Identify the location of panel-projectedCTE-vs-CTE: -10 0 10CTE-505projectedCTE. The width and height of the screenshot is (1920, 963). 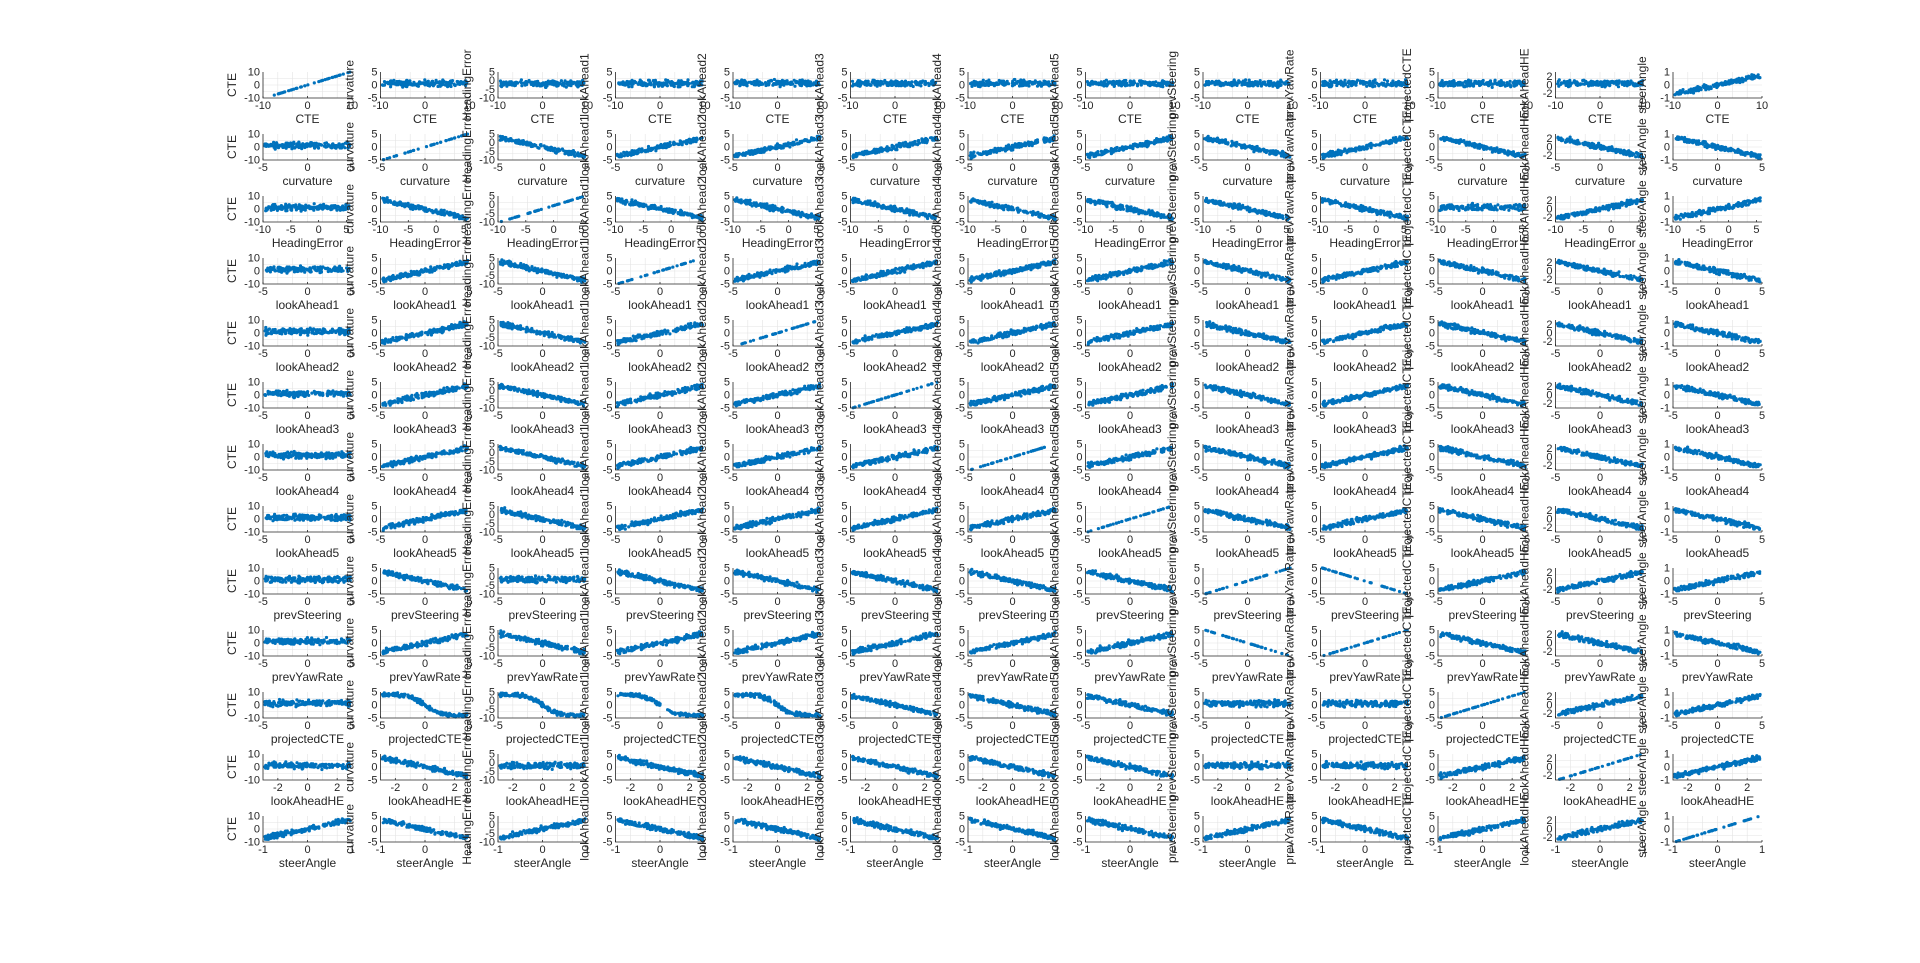
(1466, 87).